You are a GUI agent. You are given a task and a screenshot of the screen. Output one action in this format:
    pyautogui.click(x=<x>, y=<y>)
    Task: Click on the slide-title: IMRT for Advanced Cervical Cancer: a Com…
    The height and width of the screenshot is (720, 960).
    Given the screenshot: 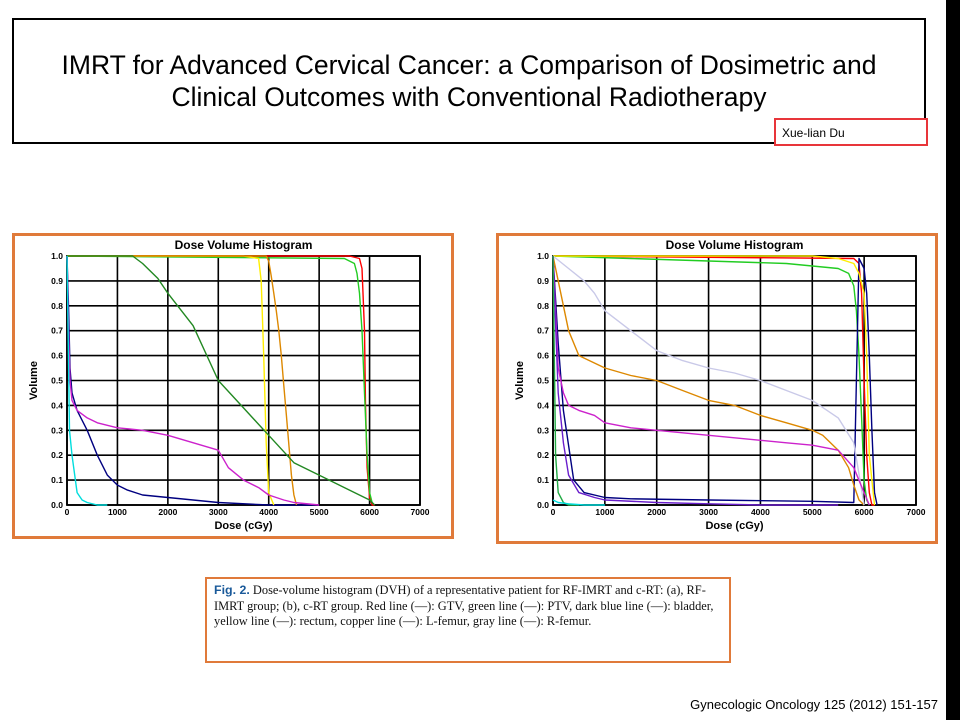 What is the action you would take?
    pyautogui.click(x=469, y=80)
    